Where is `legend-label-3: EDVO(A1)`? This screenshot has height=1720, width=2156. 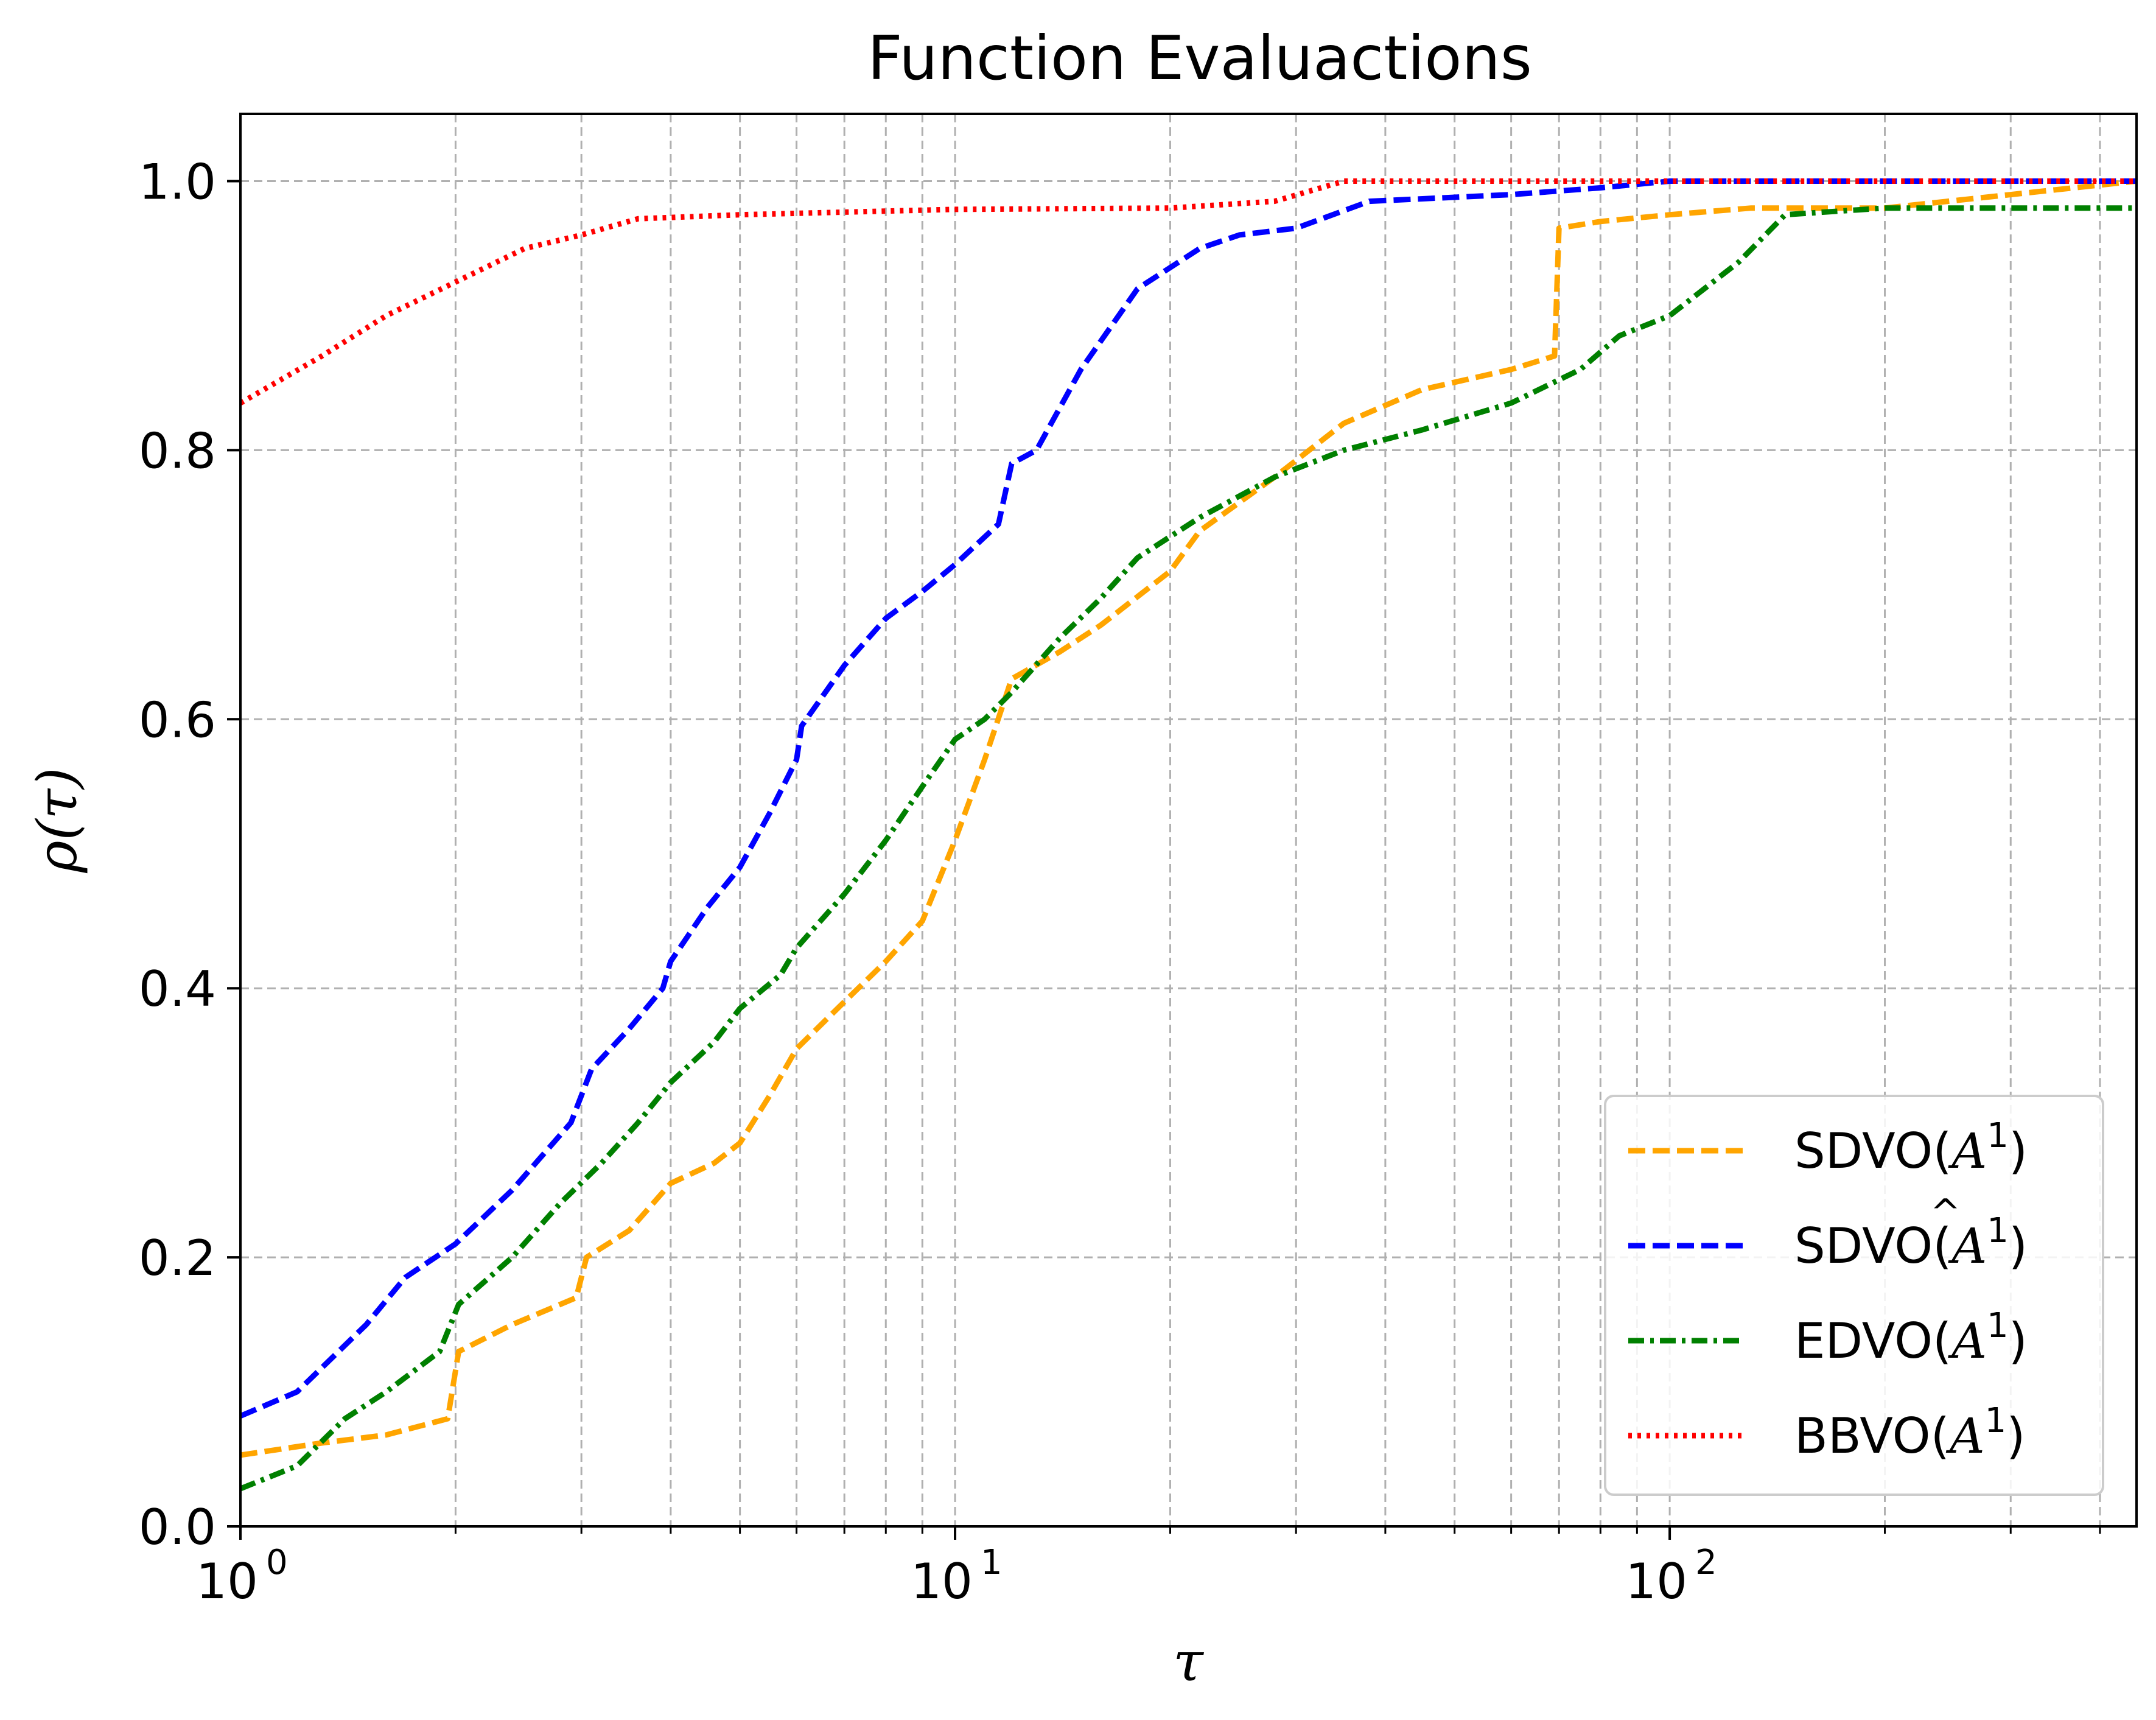 legend-label-3: EDVO(A1) is located at coordinates (1911, 1337).